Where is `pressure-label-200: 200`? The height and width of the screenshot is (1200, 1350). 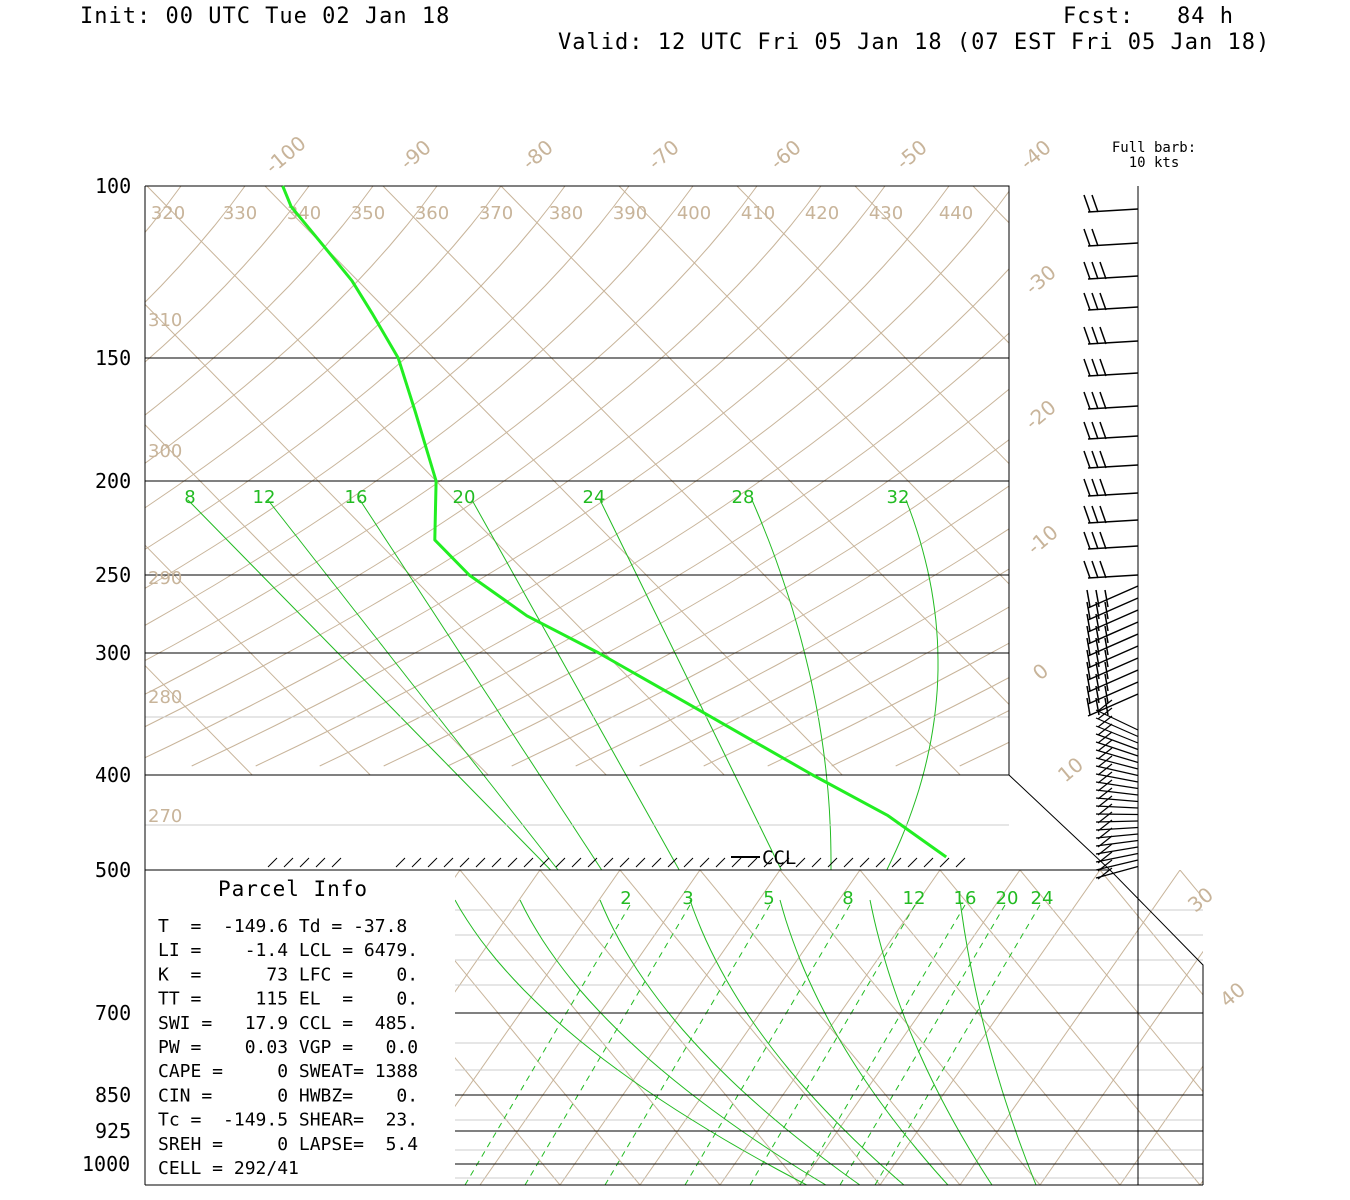
pressure-label-200: 200 is located at coordinates (113, 481).